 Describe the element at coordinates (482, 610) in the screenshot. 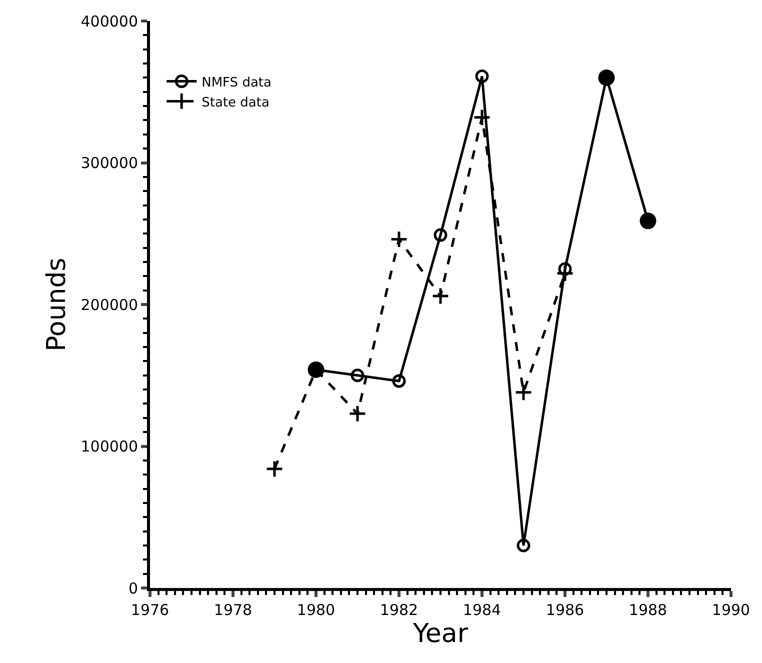

I see `x-tick-label: 1984` at that location.